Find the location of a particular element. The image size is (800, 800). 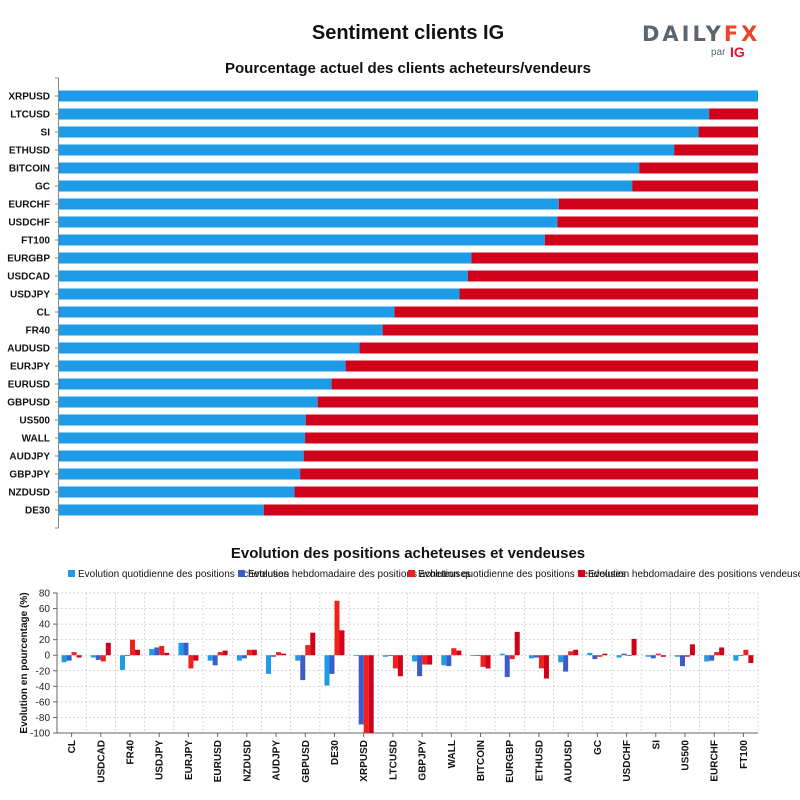

category-label: WALL is located at coordinates (36, 439).